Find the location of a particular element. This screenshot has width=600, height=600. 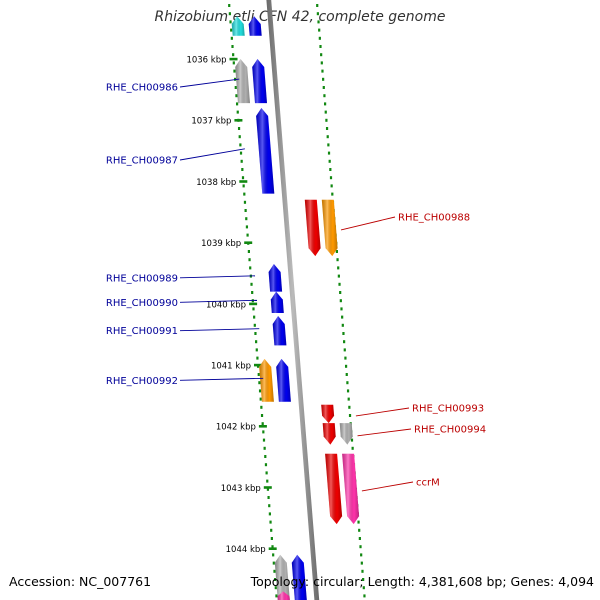

gene-label: RHE_CH00993 is located at coordinates (448, 409).